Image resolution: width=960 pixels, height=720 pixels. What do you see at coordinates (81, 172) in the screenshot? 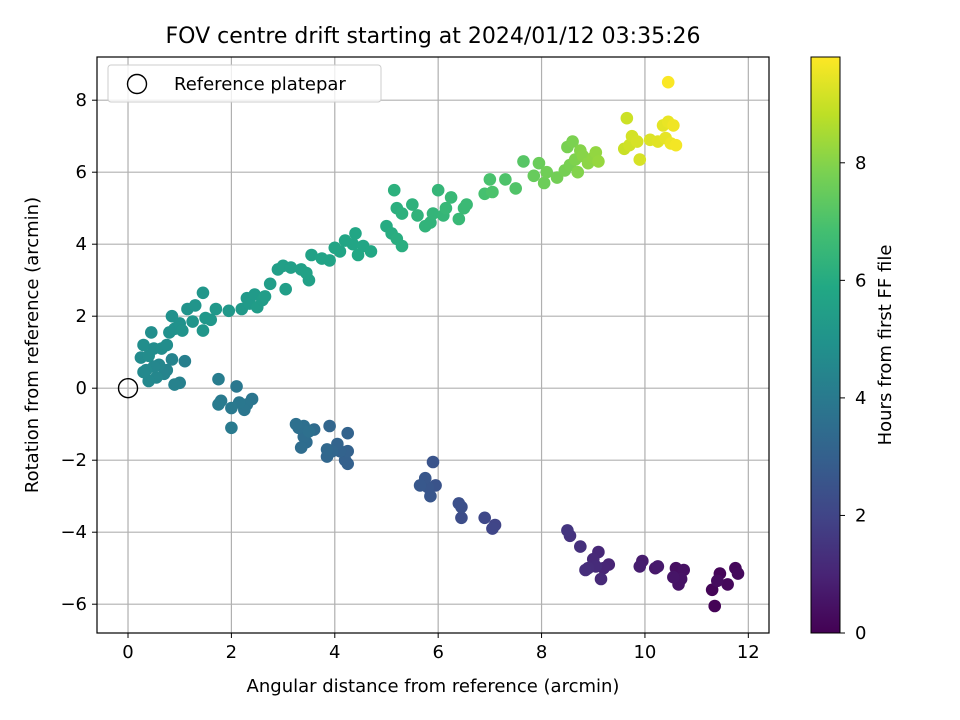
I see `y-tick-label: 6` at bounding box center [81, 172].